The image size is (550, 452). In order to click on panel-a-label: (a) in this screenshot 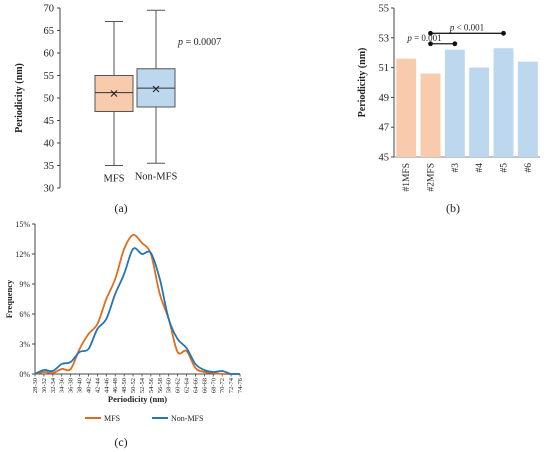, I will do `click(120, 208)`.